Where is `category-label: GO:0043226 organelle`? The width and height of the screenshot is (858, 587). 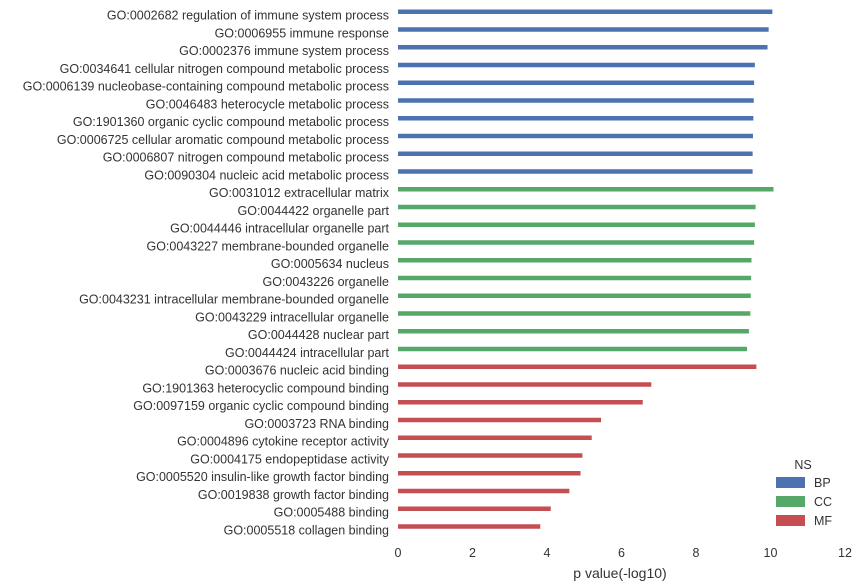 category-label: GO:0043226 organelle is located at coordinates (326, 282).